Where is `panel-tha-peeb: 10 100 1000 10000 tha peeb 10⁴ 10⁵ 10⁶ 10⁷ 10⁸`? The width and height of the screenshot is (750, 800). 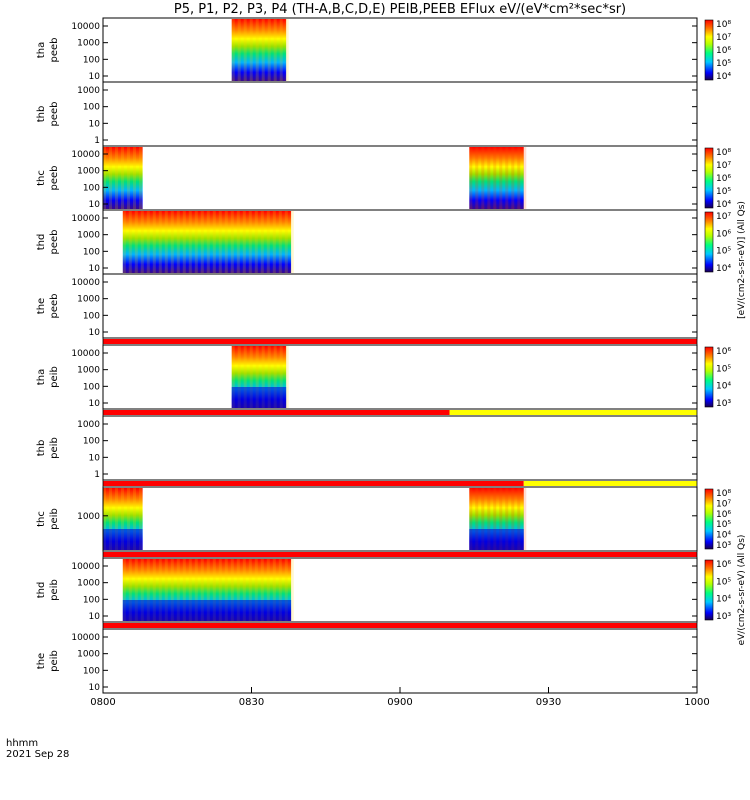 panel-tha-peeb: 10 100 1000 10000 tha peeb 10⁴ 10⁵ 10⁶ 10⁷ 10⁸ is located at coordinates (383, 50).